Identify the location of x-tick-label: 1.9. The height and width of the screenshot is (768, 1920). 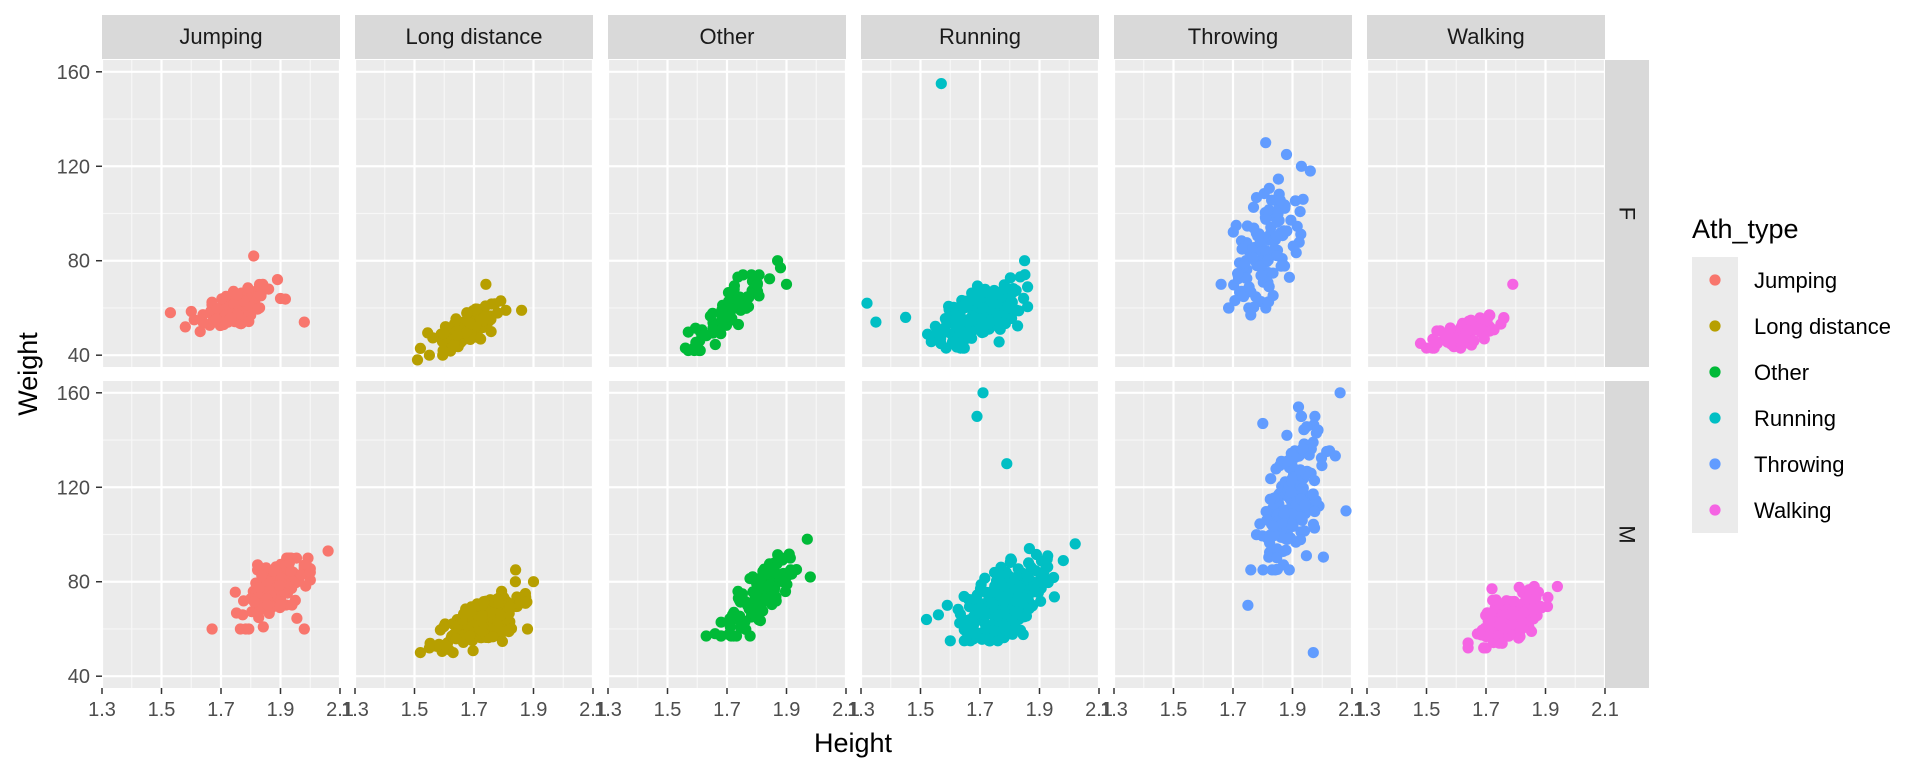
(1040, 710).